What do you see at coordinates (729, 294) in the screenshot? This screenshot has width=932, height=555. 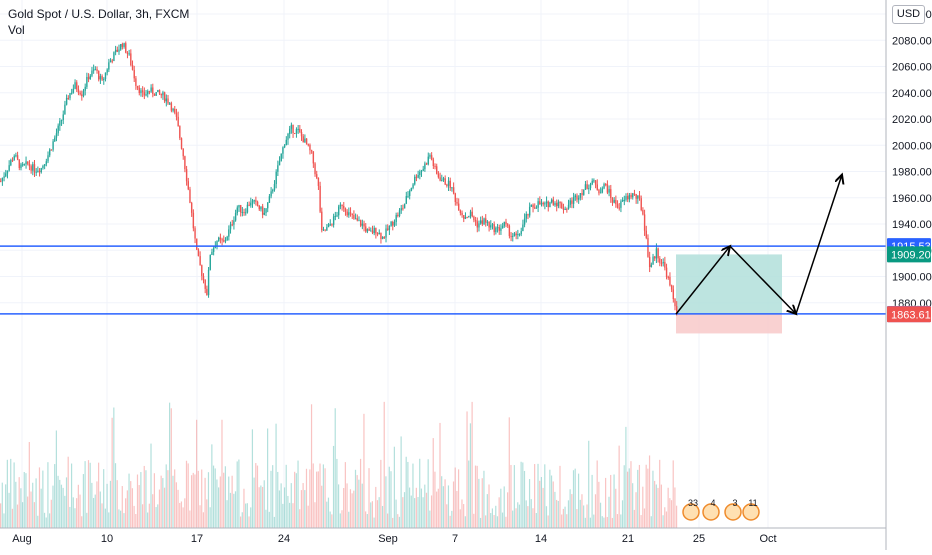 I see `position-tool` at bounding box center [729, 294].